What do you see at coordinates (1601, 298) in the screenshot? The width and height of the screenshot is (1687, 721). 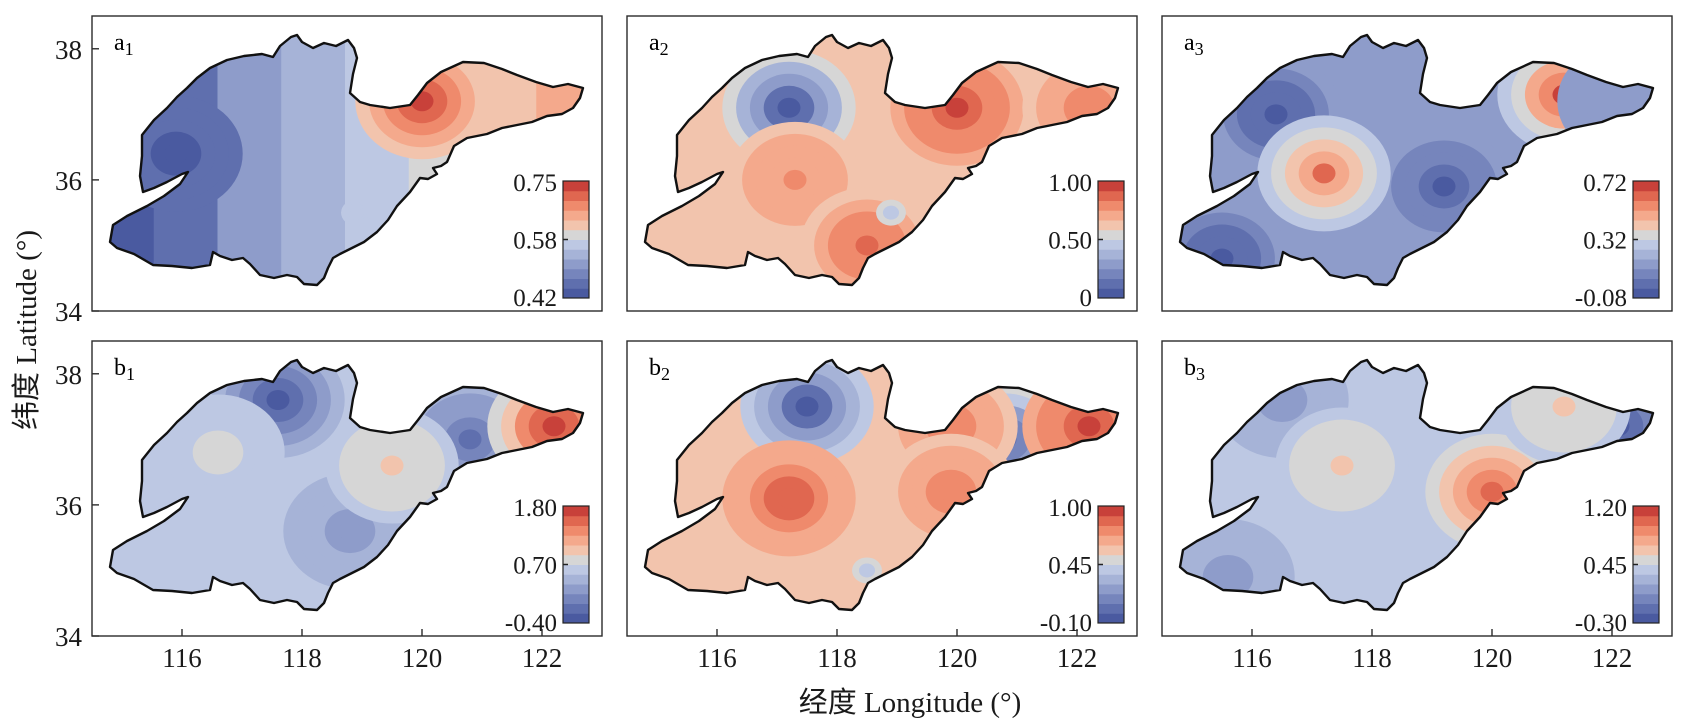 I see `colorbar-label-min: -0.08` at bounding box center [1601, 298].